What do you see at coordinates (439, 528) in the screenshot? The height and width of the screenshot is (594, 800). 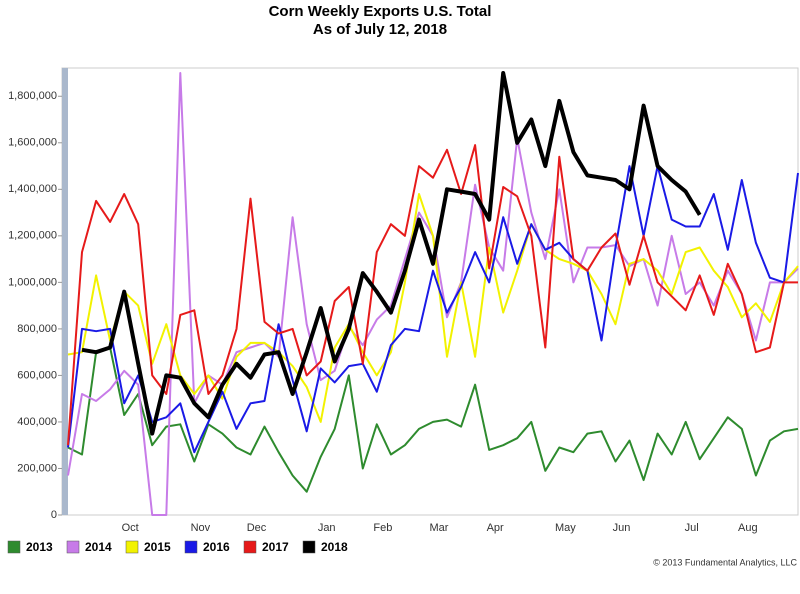 I see `x-tick-label: Mar` at bounding box center [439, 528].